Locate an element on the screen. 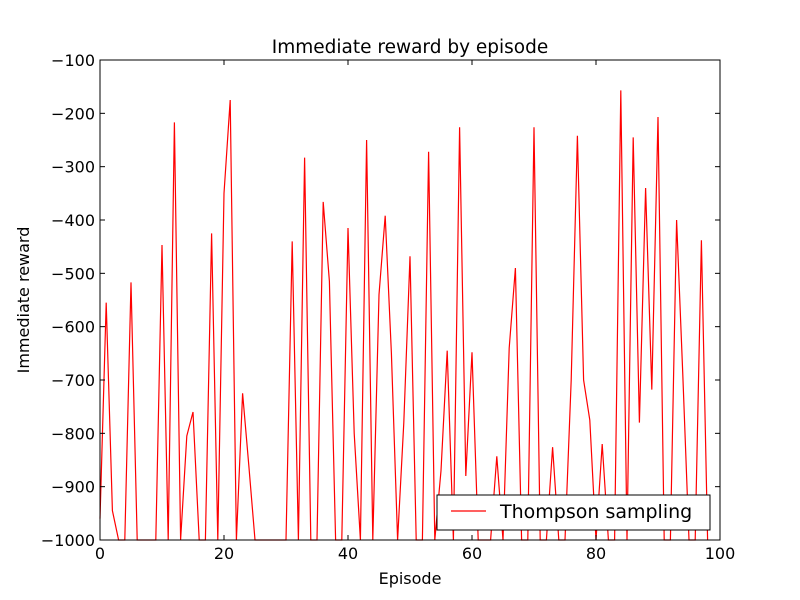 The width and height of the screenshot is (800, 600). y-tick-label: −300 is located at coordinates (73, 167).